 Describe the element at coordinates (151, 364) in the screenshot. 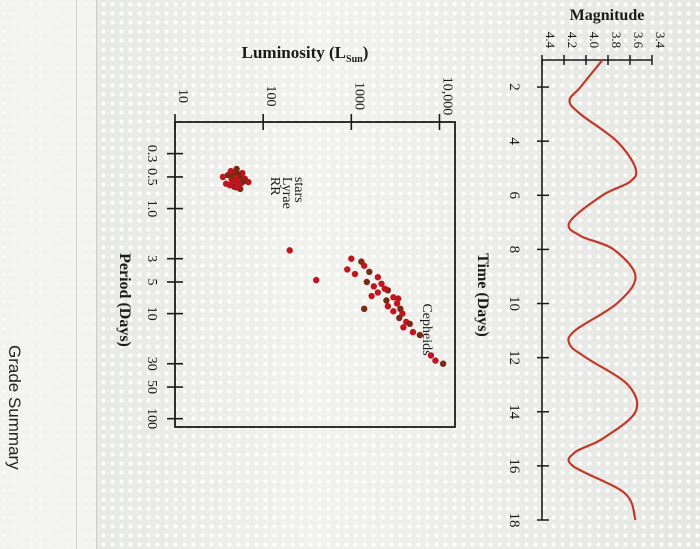

I see `period-tick-label: 30` at that location.